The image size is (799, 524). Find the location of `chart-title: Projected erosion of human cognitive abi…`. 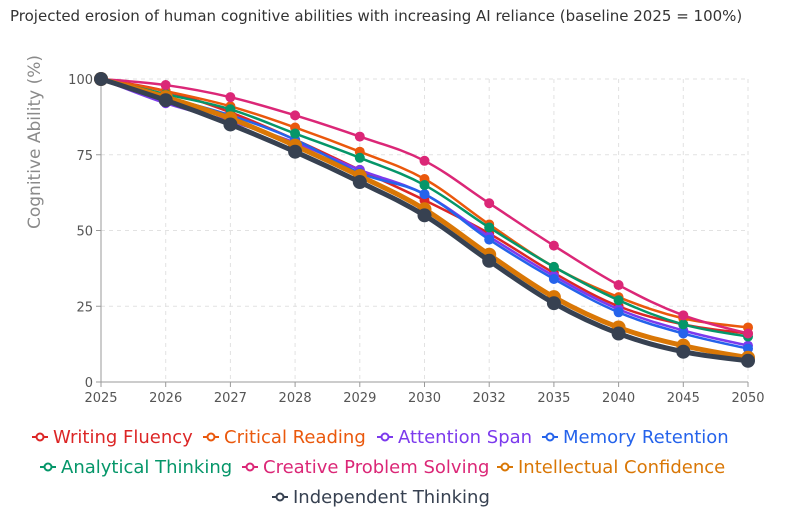

chart-title: Projected erosion of human cognitive abi… is located at coordinates (376, 16).